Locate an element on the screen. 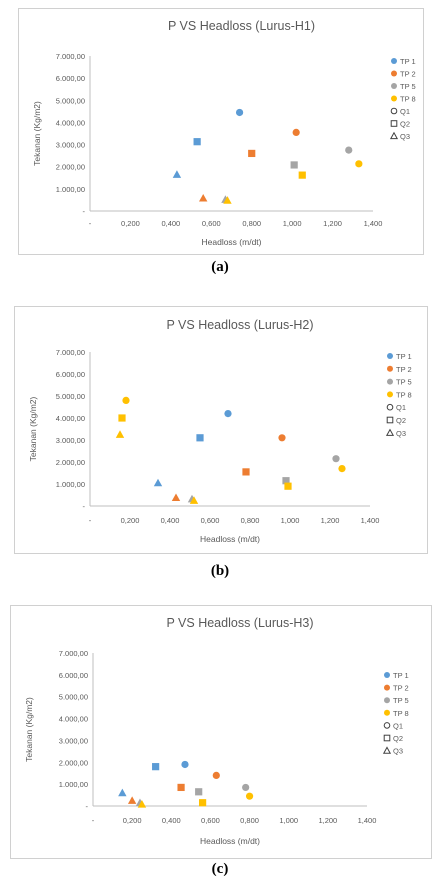  chart-title: P VS Headloss (Lurus-H2) is located at coordinates (239, 325).